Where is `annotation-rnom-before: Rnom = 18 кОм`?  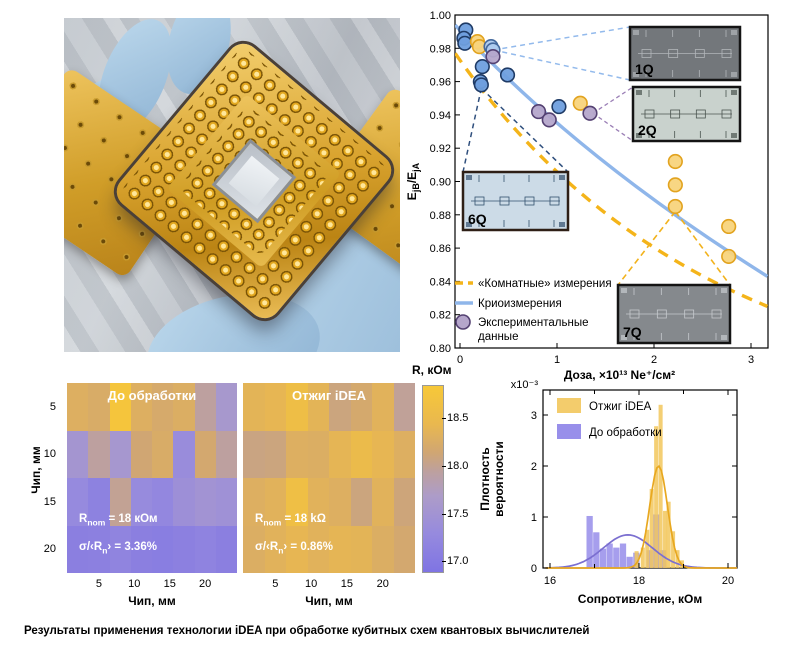
annotation-rnom-before: Rnom = 18 кОм is located at coordinates (118, 520).